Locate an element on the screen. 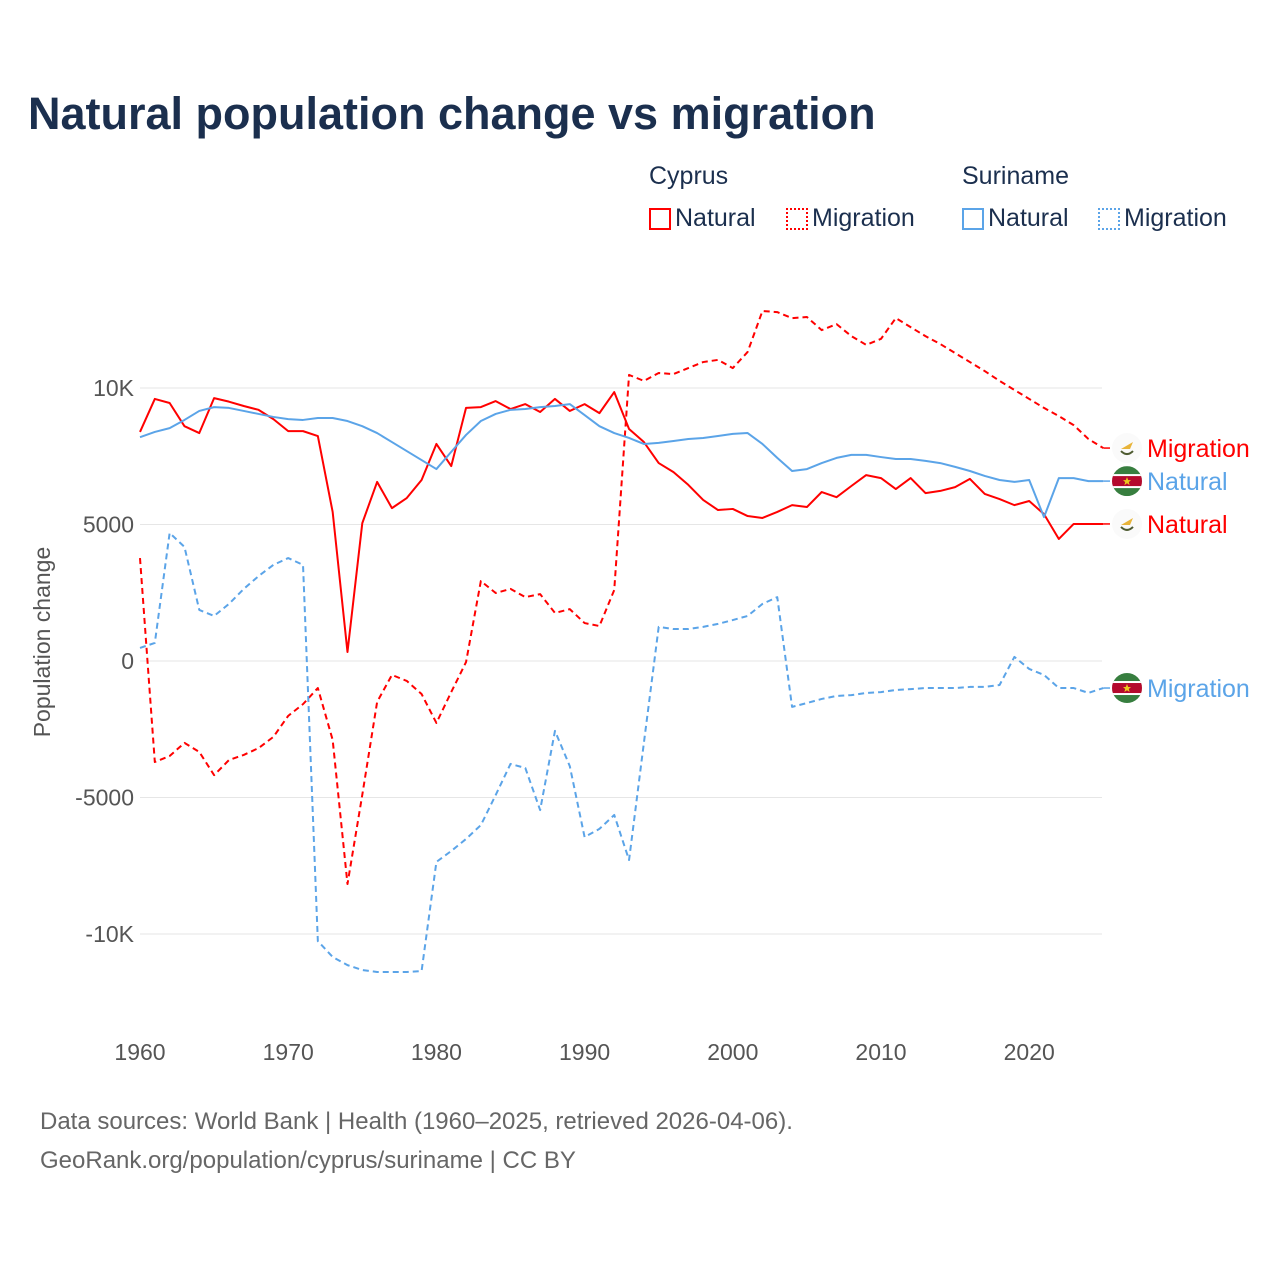  legend-group-cyprus: Cyprus is located at coordinates (689, 176).